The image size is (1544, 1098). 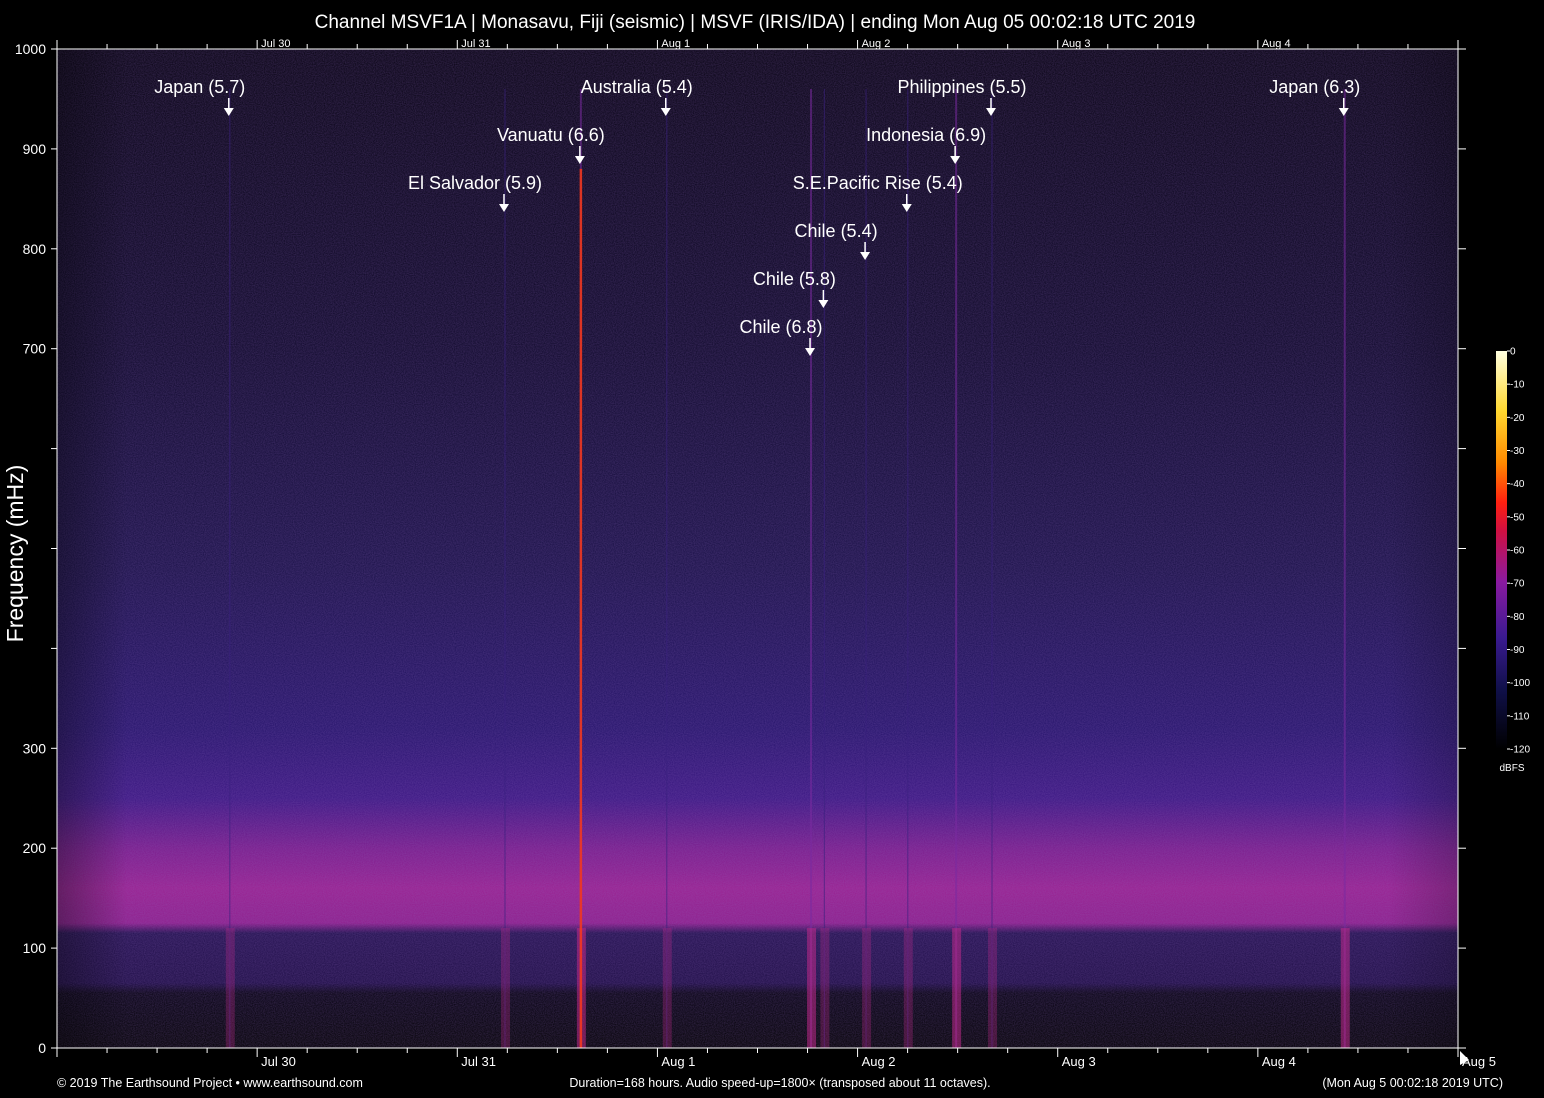 I want to click on event-annotation: Indonesia (6.9), so click(x=926, y=144).